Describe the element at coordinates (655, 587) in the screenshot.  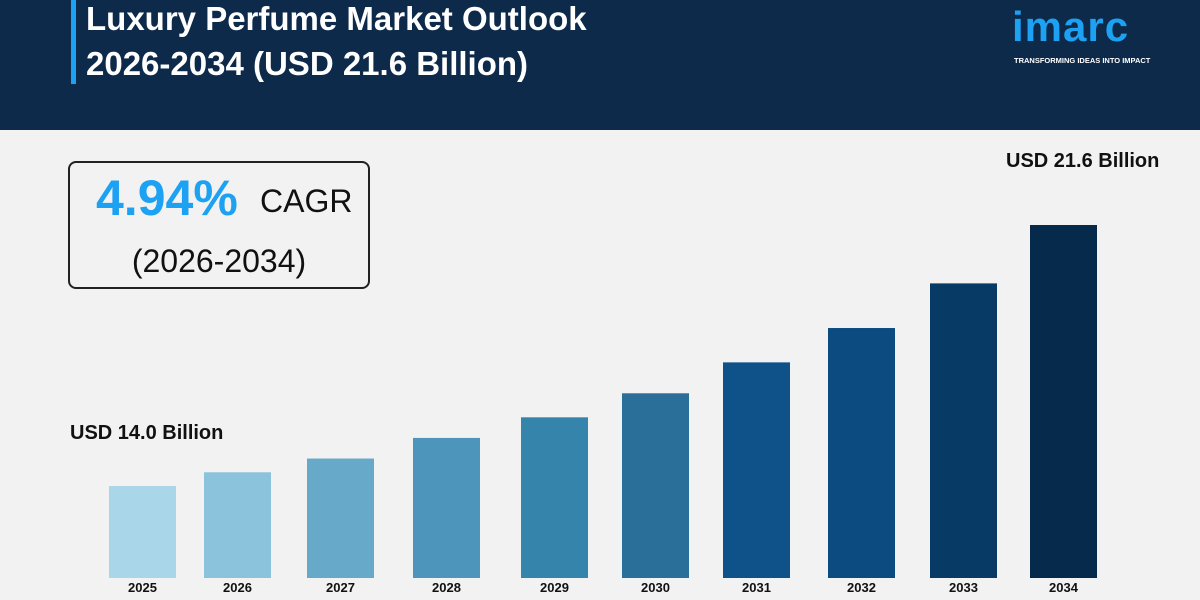
I see `x-tick-label: 2030` at that location.